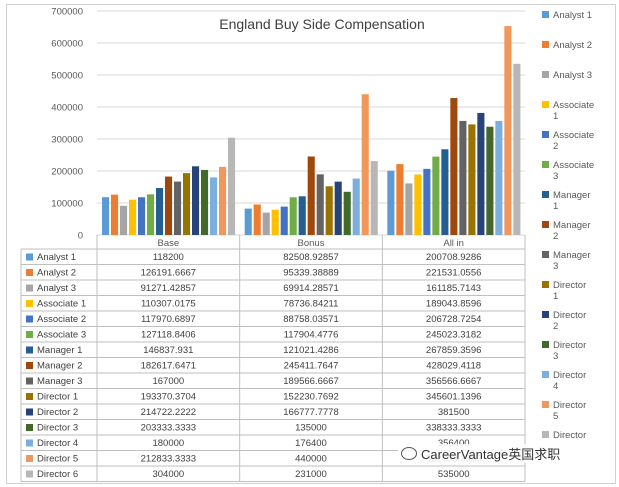 Image resolution: width=619 pixels, height=487 pixels. I want to click on table-cell-value: 166777.7778, so click(310, 412).